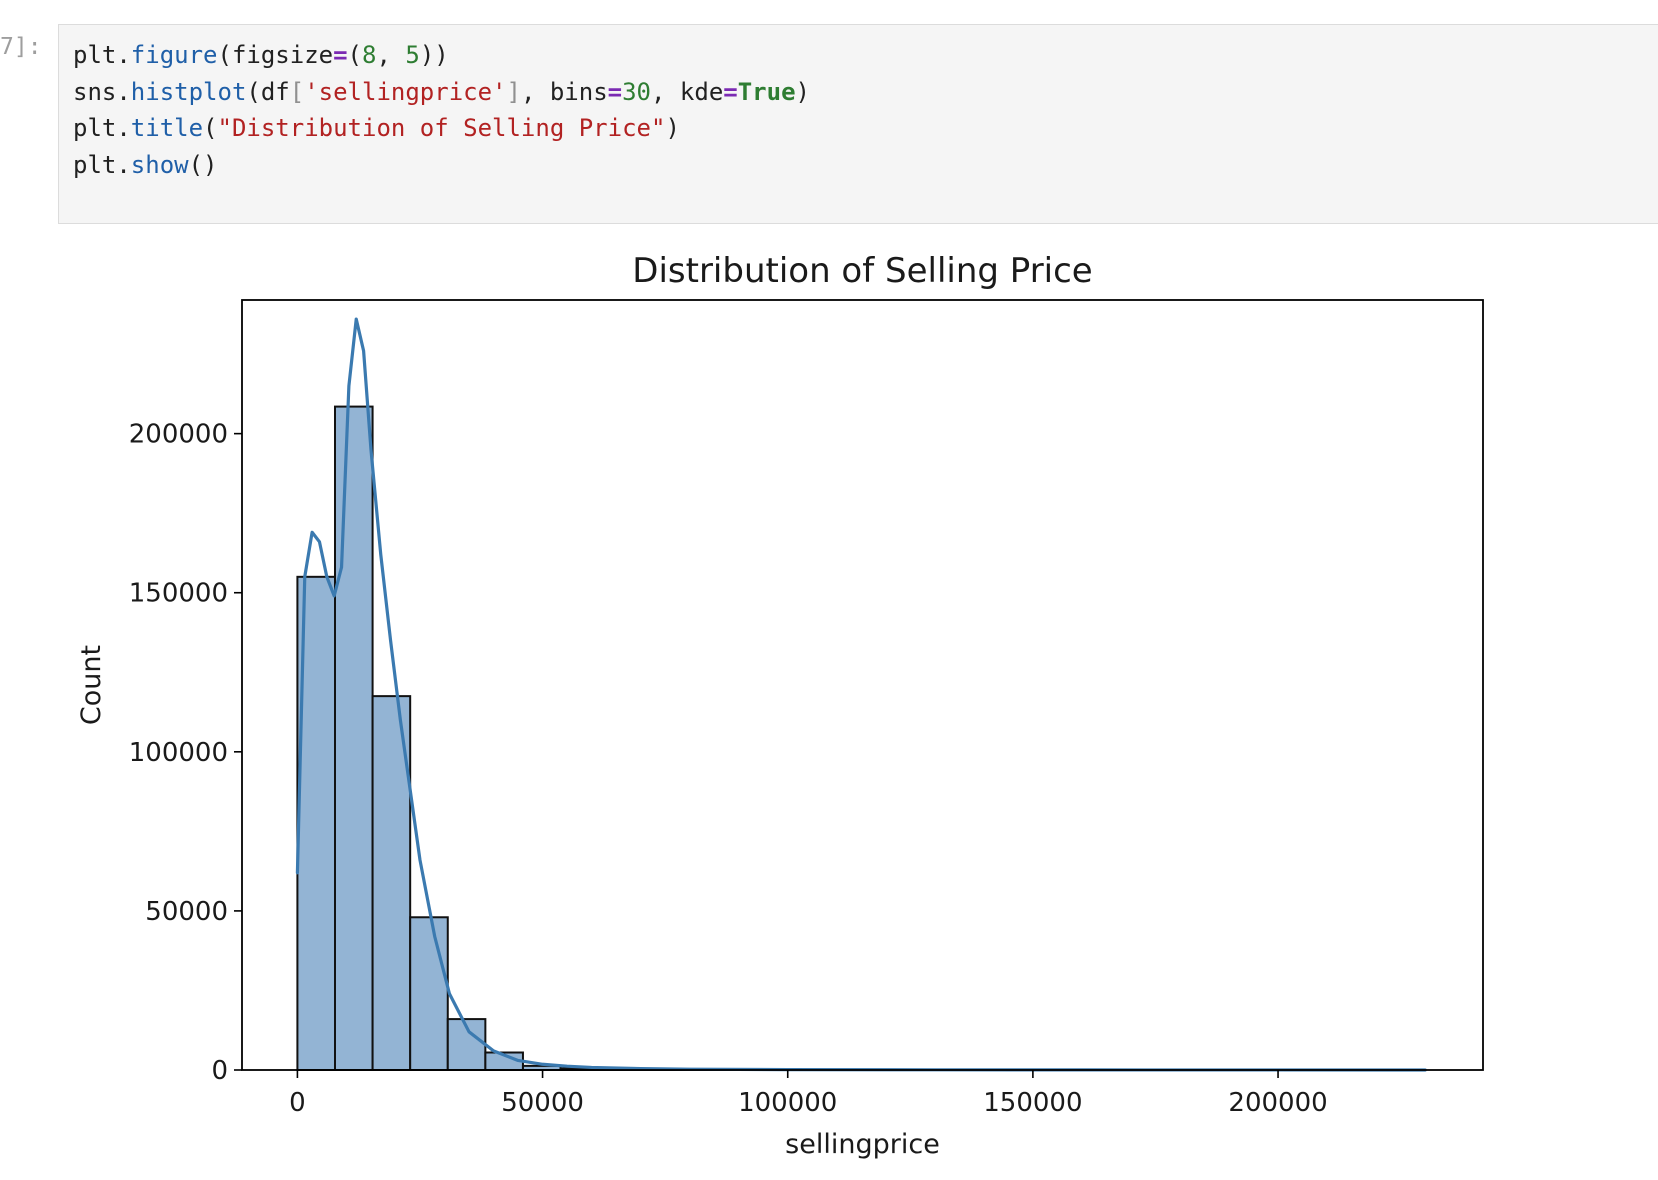  What do you see at coordinates (405, 91) in the screenshot?
I see `code-token: 'sellingprice'` at bounding box center [405, 91].